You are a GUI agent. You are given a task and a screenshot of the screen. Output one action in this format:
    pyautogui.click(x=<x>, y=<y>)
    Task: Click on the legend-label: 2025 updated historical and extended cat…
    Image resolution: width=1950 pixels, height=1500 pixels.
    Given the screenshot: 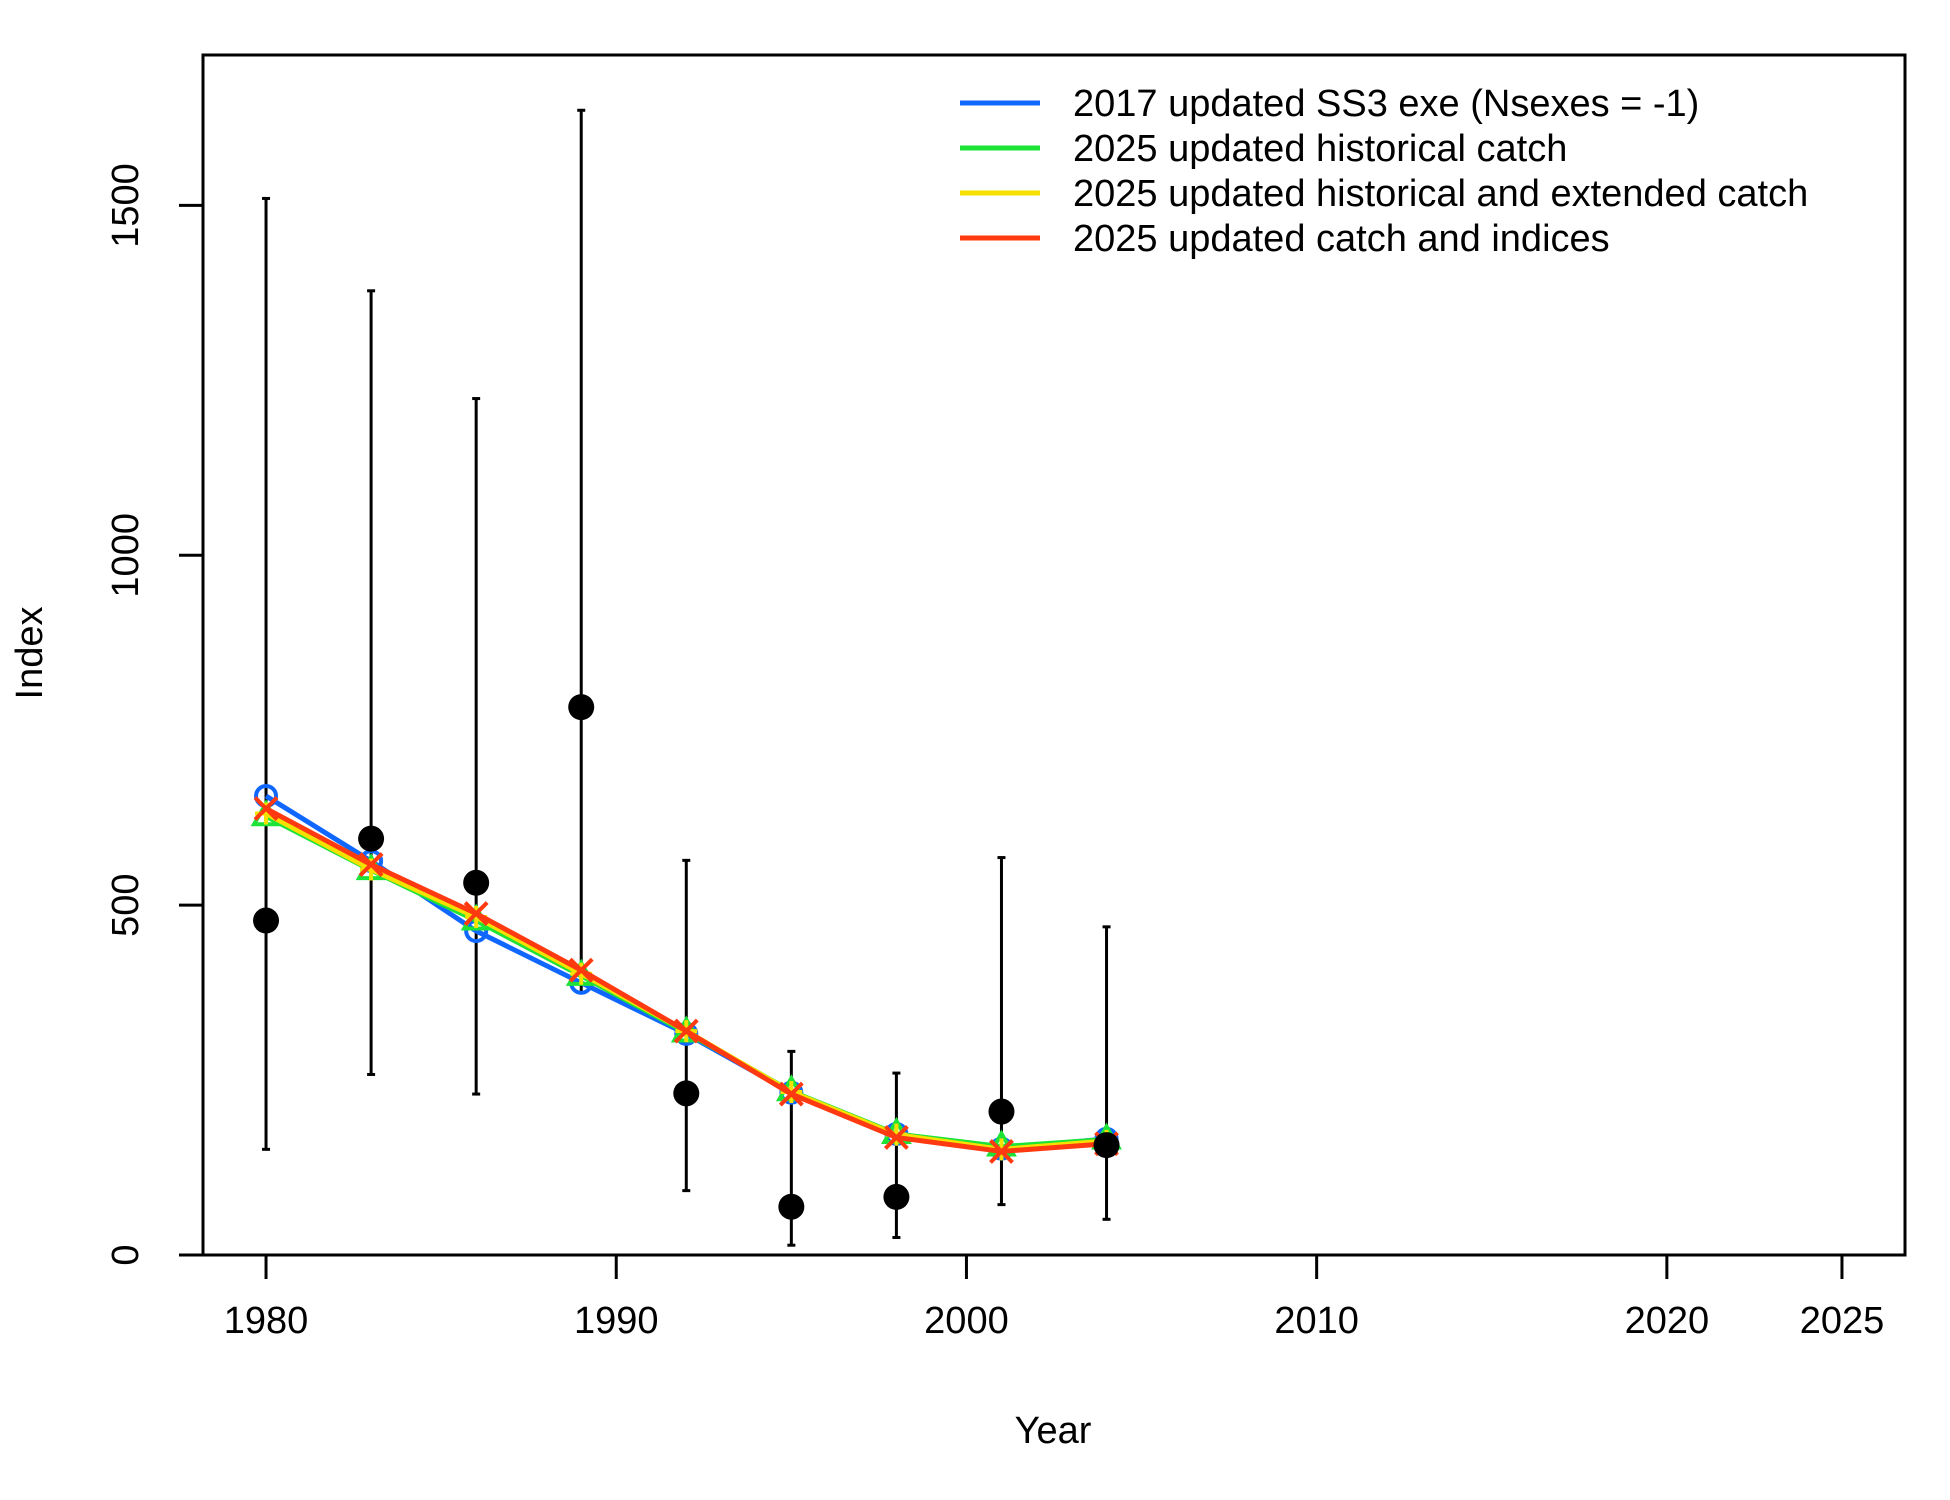 What is the action you would take?
    pyautogui.click(x=1440, y=194)
    